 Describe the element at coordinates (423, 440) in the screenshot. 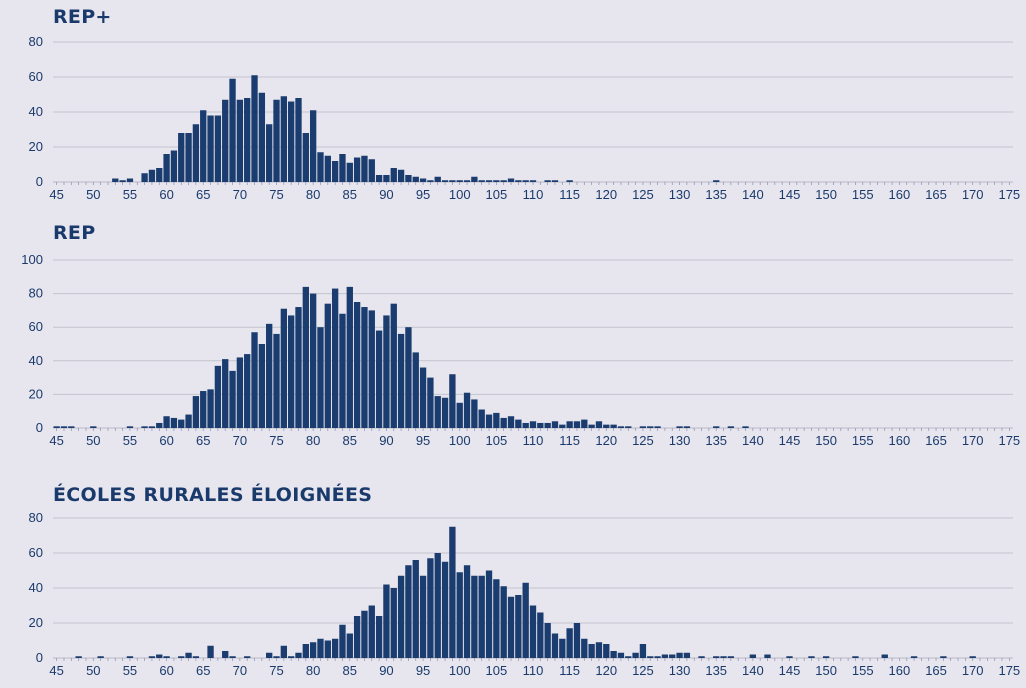

I see `x-tick-label: 95` at that location.